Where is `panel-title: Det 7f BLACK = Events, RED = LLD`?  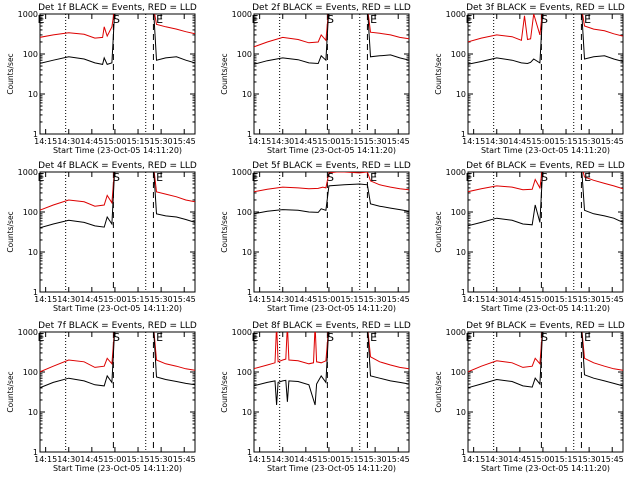 panel-title: Det 7f BLACK = Events, RED = LLD is located at coordinates (117, 326).